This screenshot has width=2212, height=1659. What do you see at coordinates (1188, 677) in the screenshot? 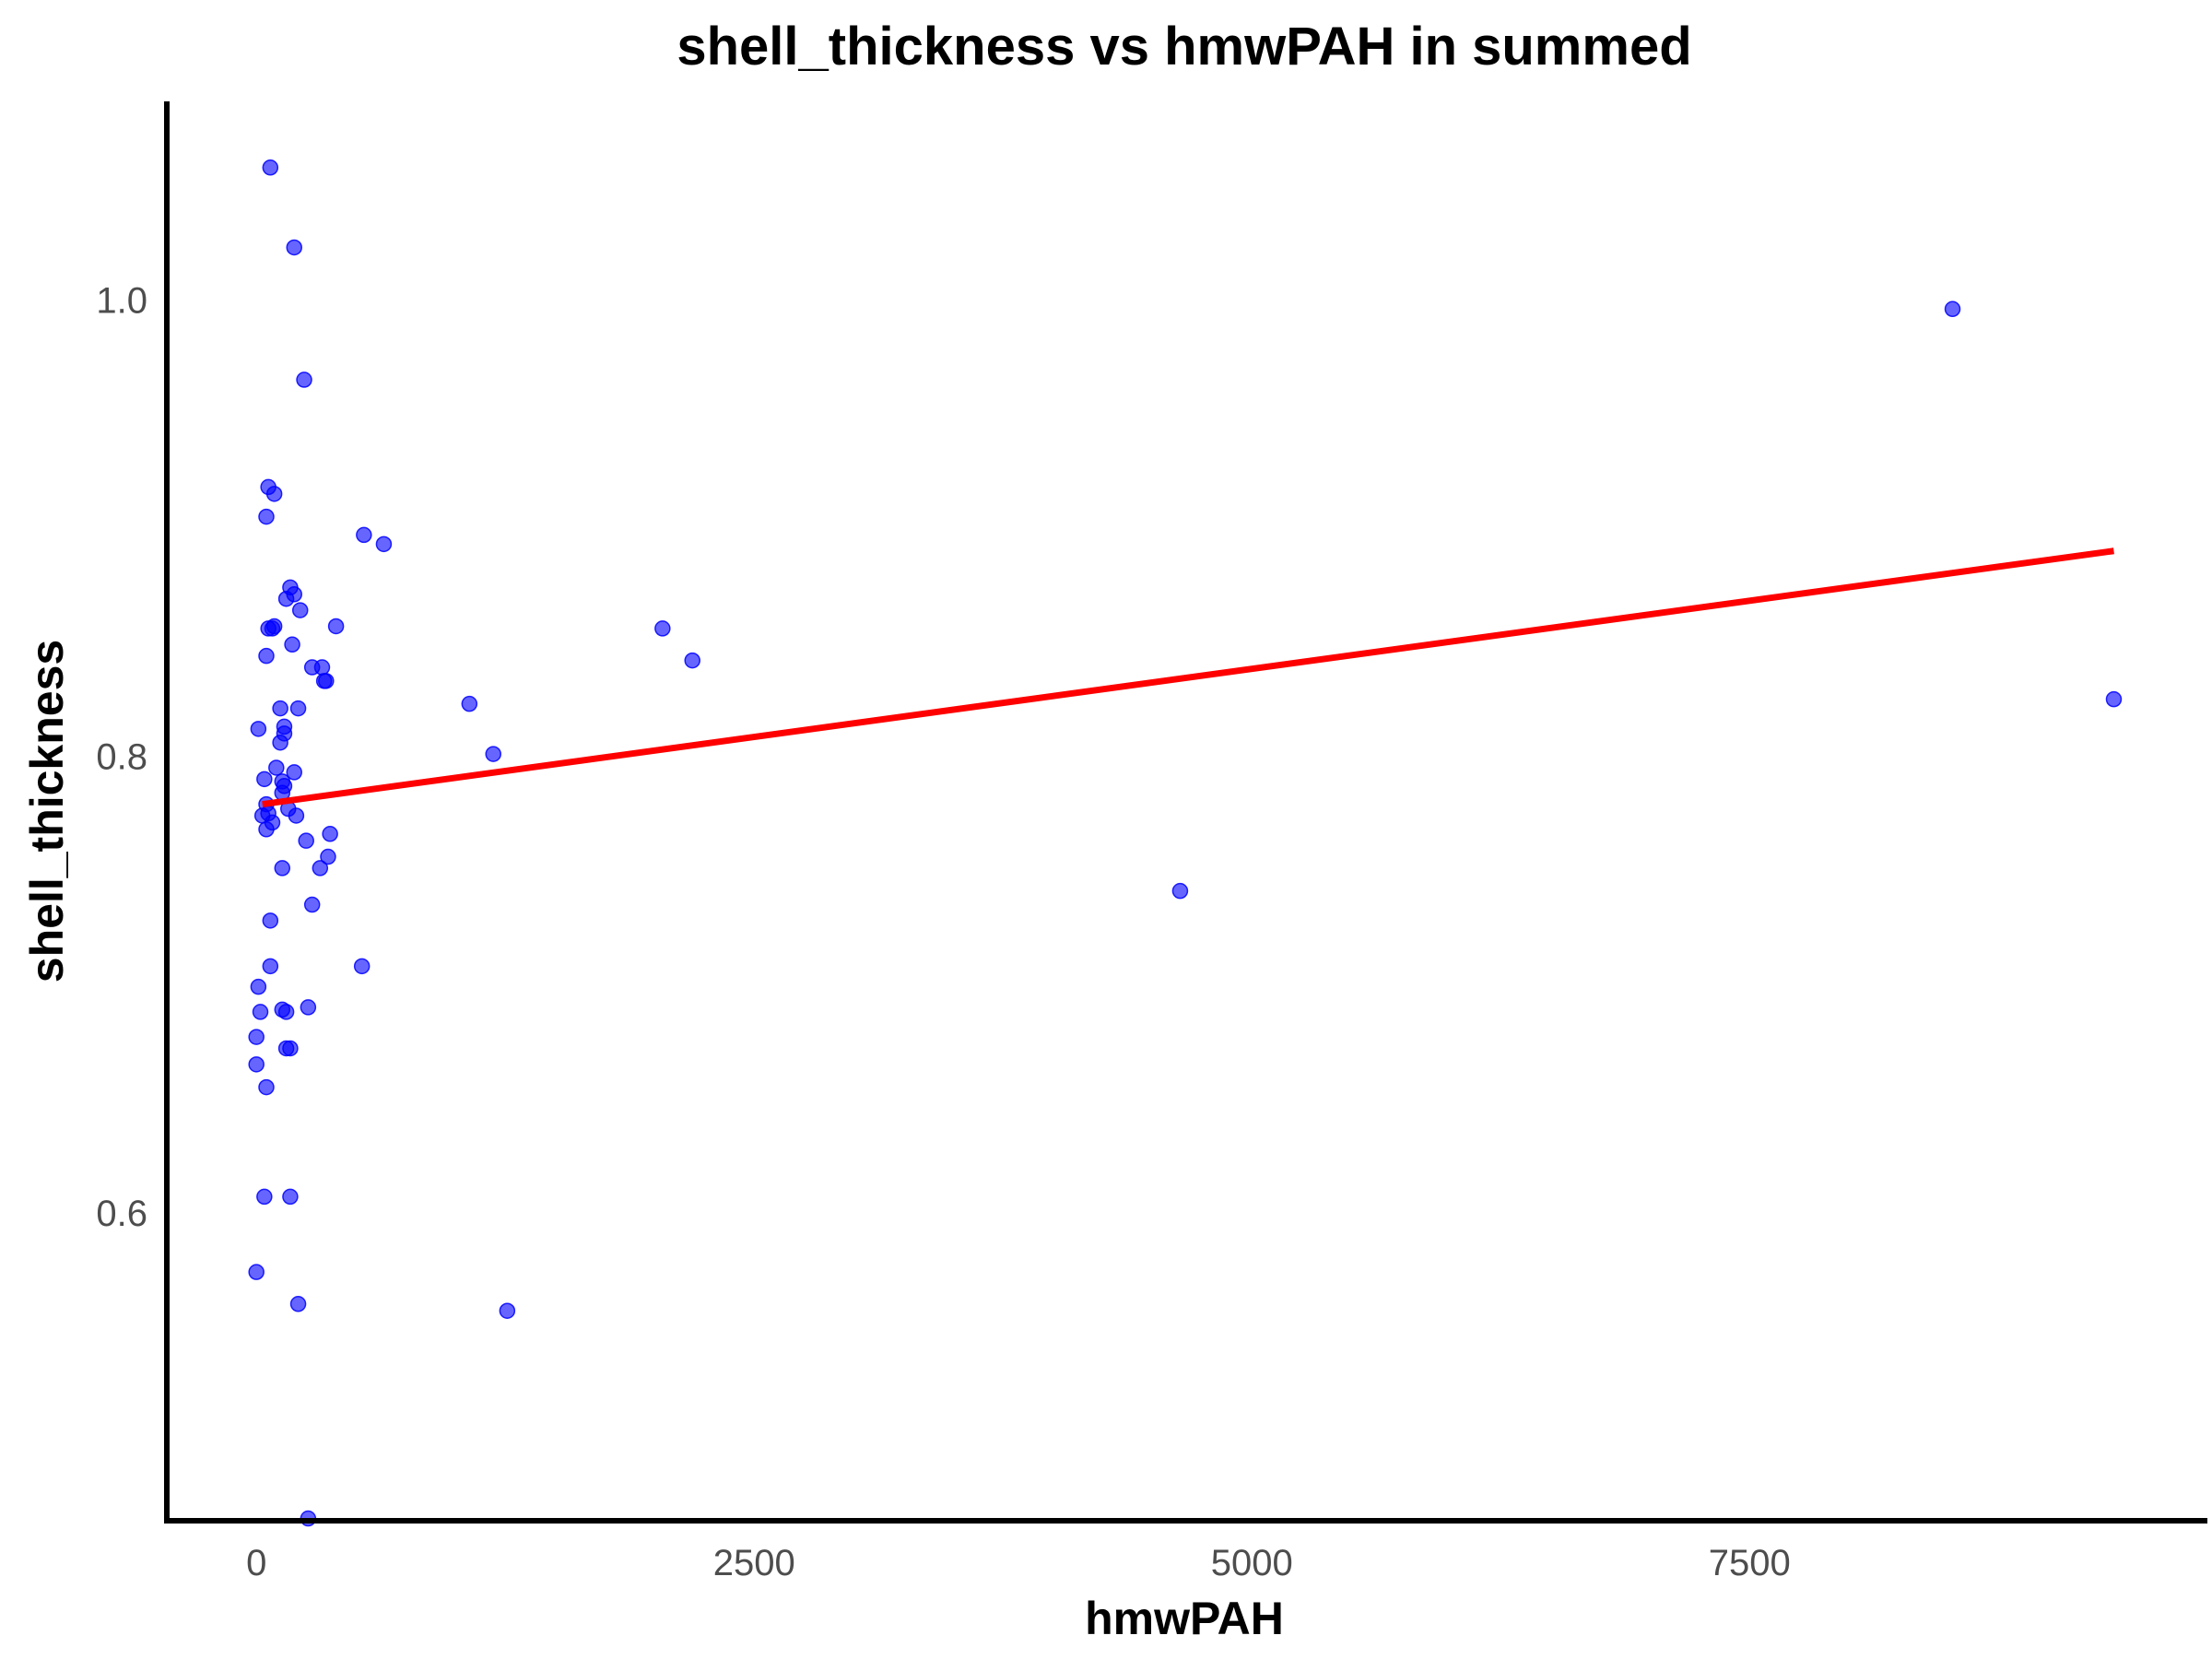
I see `trend-line` at bounding box center [1188, 677].